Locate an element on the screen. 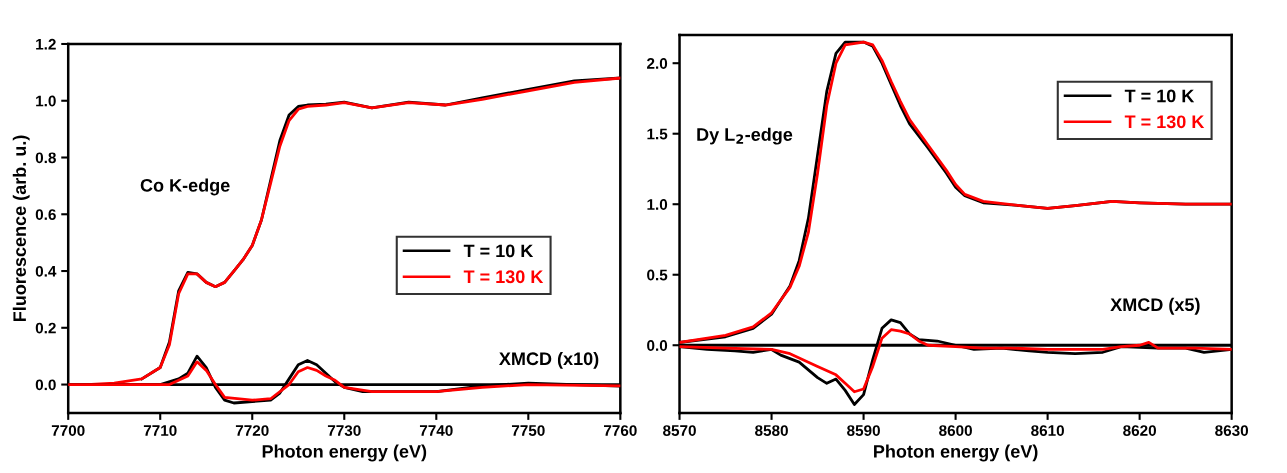 Image resolution: width=1287 pixels, height=473 pixels. y-tick-label: 0.4 is located at coordinates (46, 271).